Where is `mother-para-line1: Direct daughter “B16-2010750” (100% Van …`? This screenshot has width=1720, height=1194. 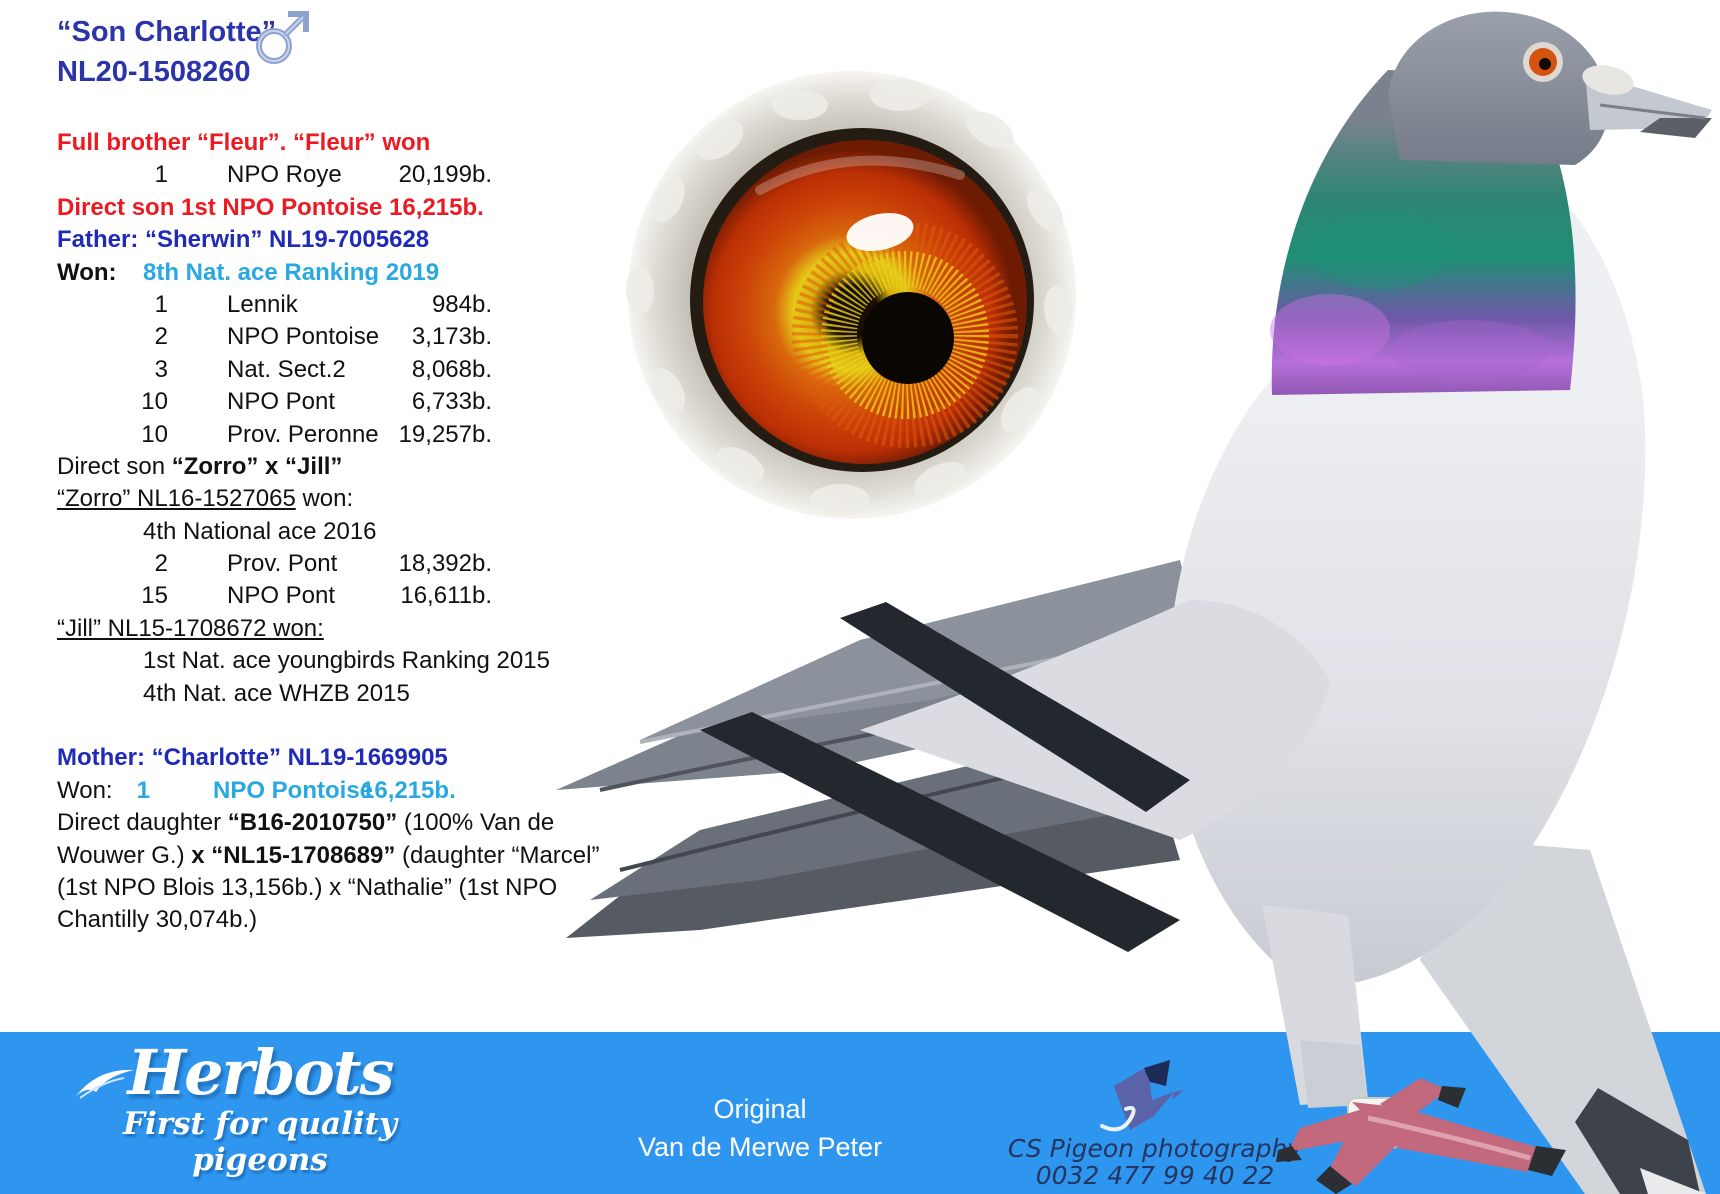 mother-para-line1: Direct daughter “B16-2010750” (100% Van … is located at coordinates (306, 823).